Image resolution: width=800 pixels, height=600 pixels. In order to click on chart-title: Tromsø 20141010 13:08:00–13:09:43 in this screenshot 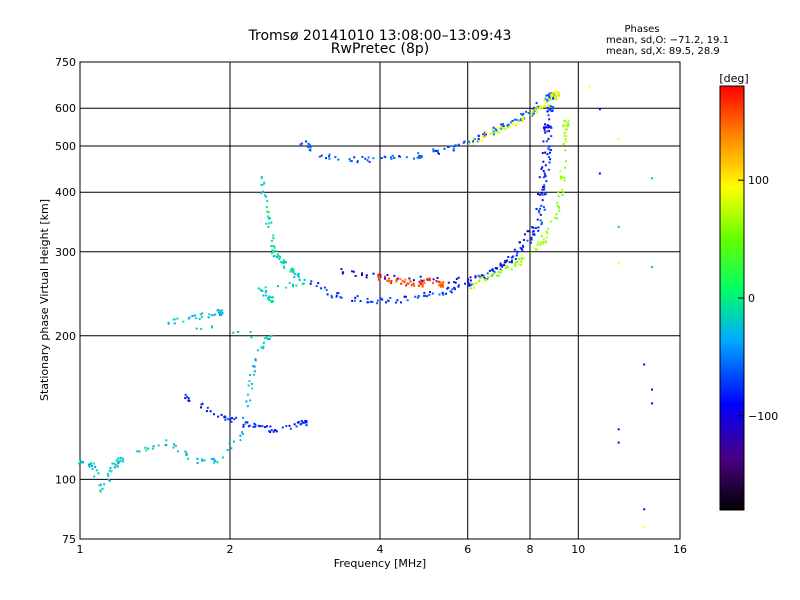, I will do `click(380, 36)`.